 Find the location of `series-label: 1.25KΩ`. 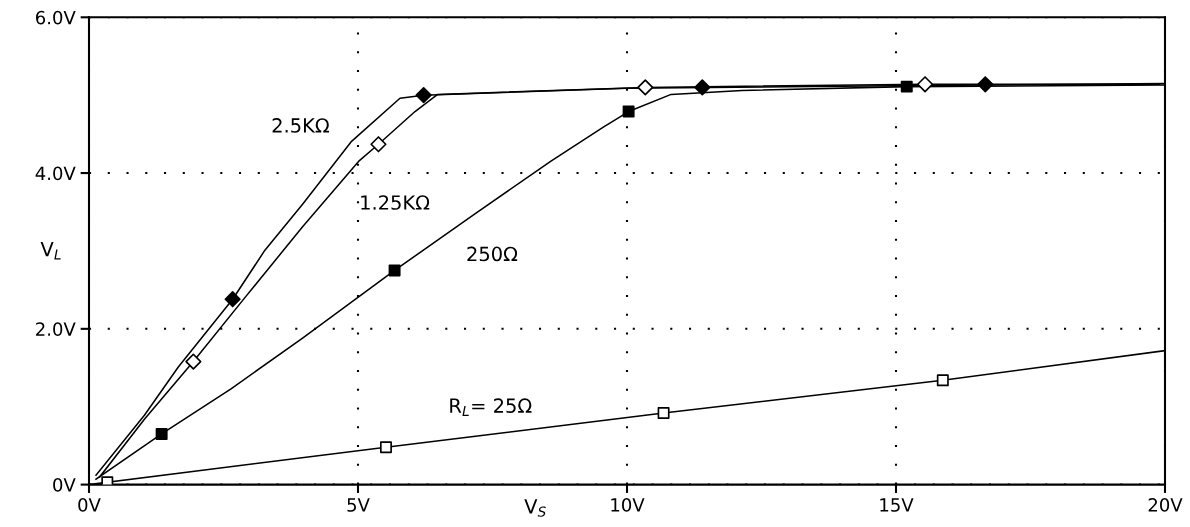

series-label: 1.25KΩ is located at coordinates (395, 202).